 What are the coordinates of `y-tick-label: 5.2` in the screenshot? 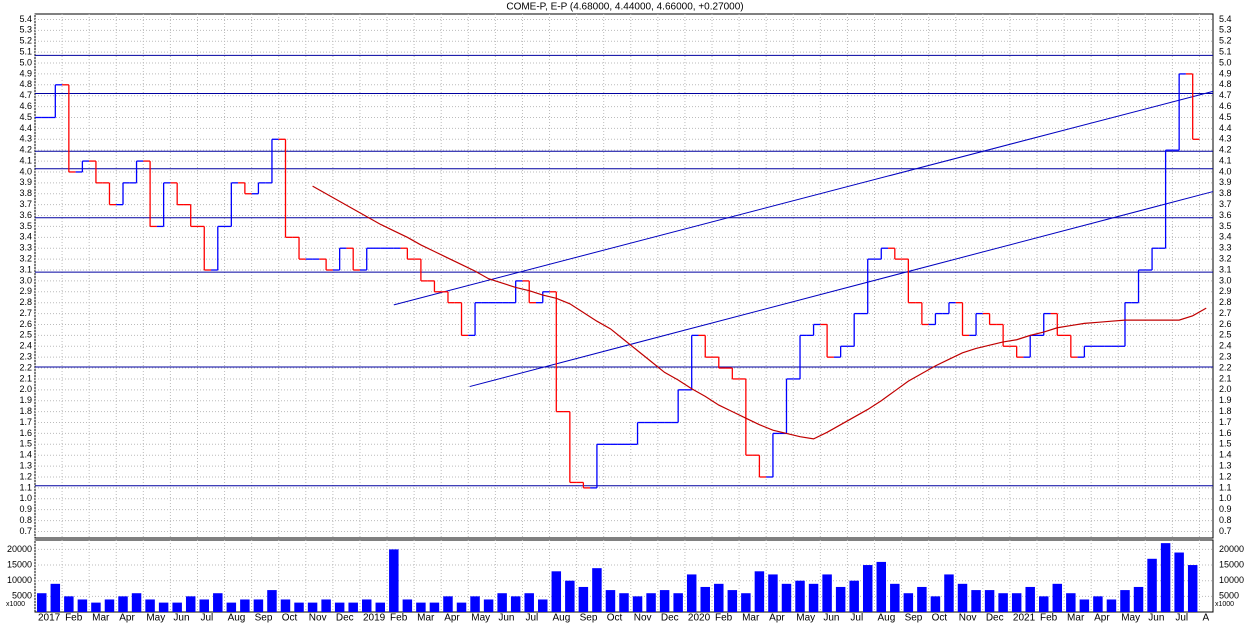 It's located at (25, 41).